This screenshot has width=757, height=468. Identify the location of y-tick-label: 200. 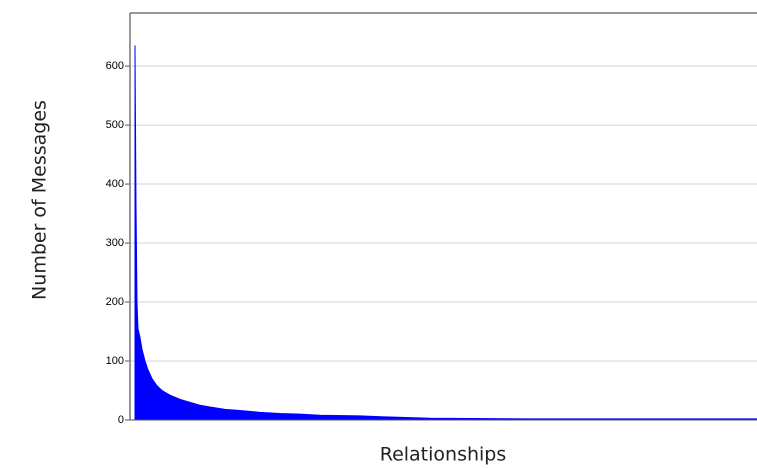
(115, 302).